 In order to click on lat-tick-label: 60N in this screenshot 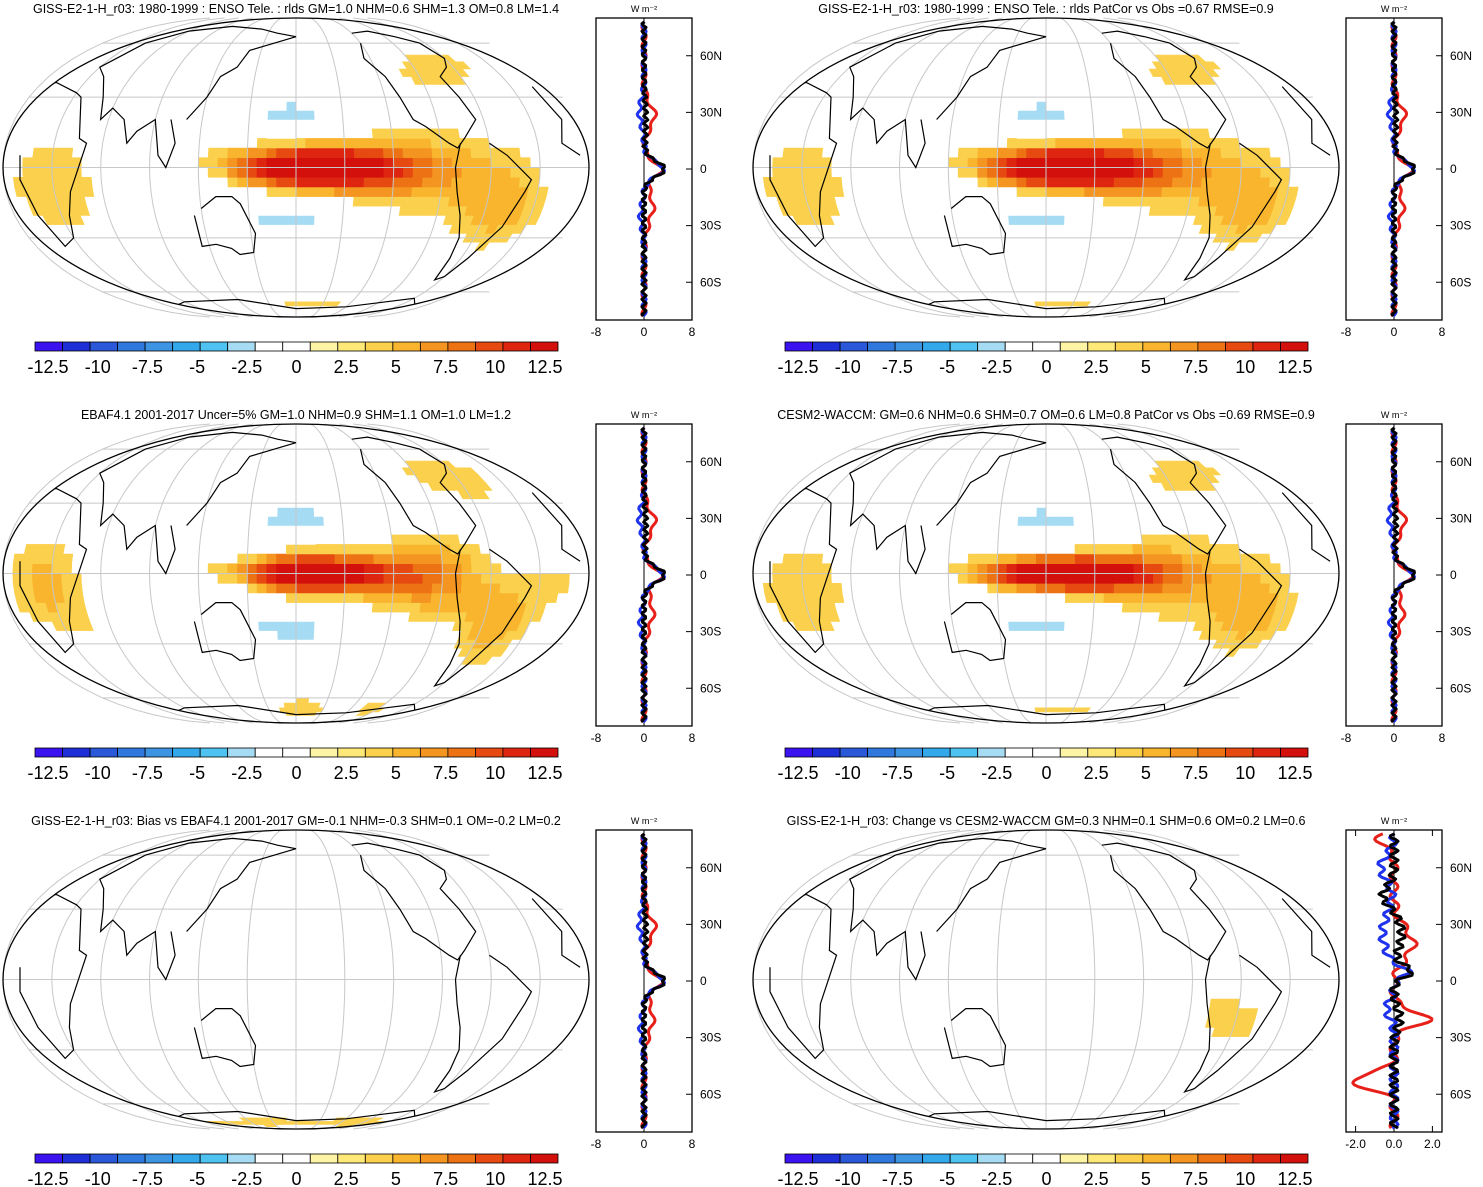, I will do `click(711, 462)`.